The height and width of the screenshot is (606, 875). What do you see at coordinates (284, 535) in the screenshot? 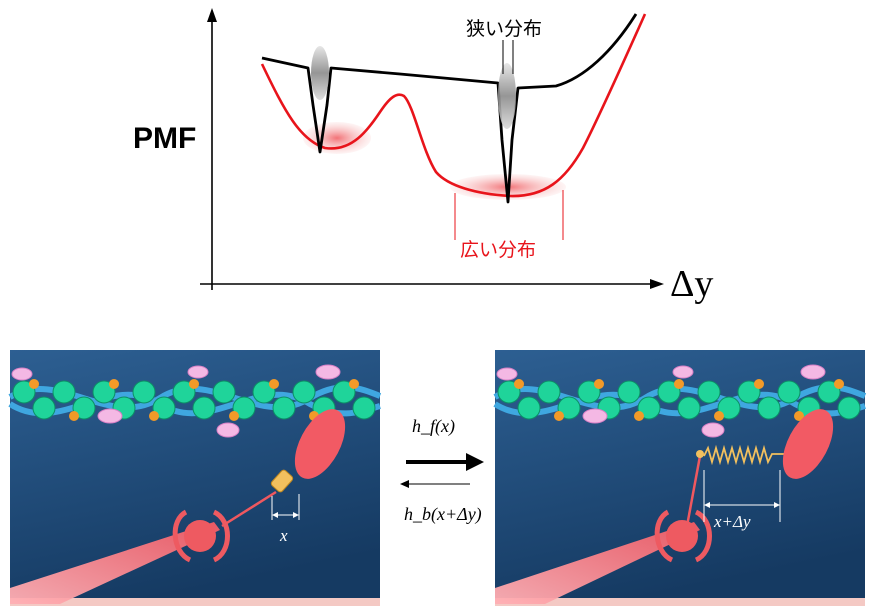
I see `left-x-label: x` at bounding box center [284, 535].